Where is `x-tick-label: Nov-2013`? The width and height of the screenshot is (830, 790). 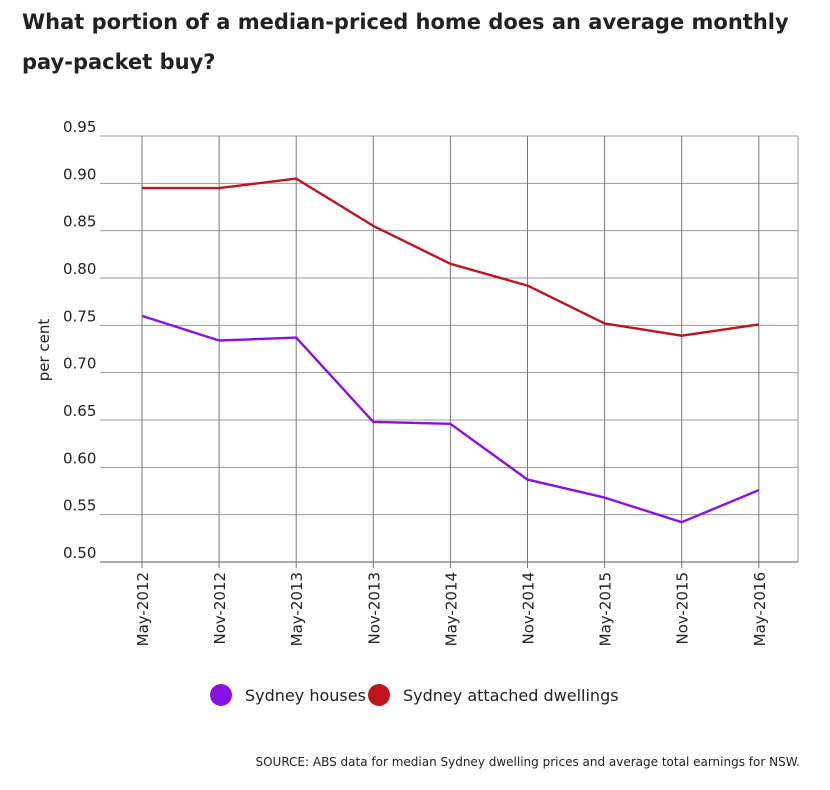
x-tick-label: Nov-2013 is located at coordinates (374, 608).